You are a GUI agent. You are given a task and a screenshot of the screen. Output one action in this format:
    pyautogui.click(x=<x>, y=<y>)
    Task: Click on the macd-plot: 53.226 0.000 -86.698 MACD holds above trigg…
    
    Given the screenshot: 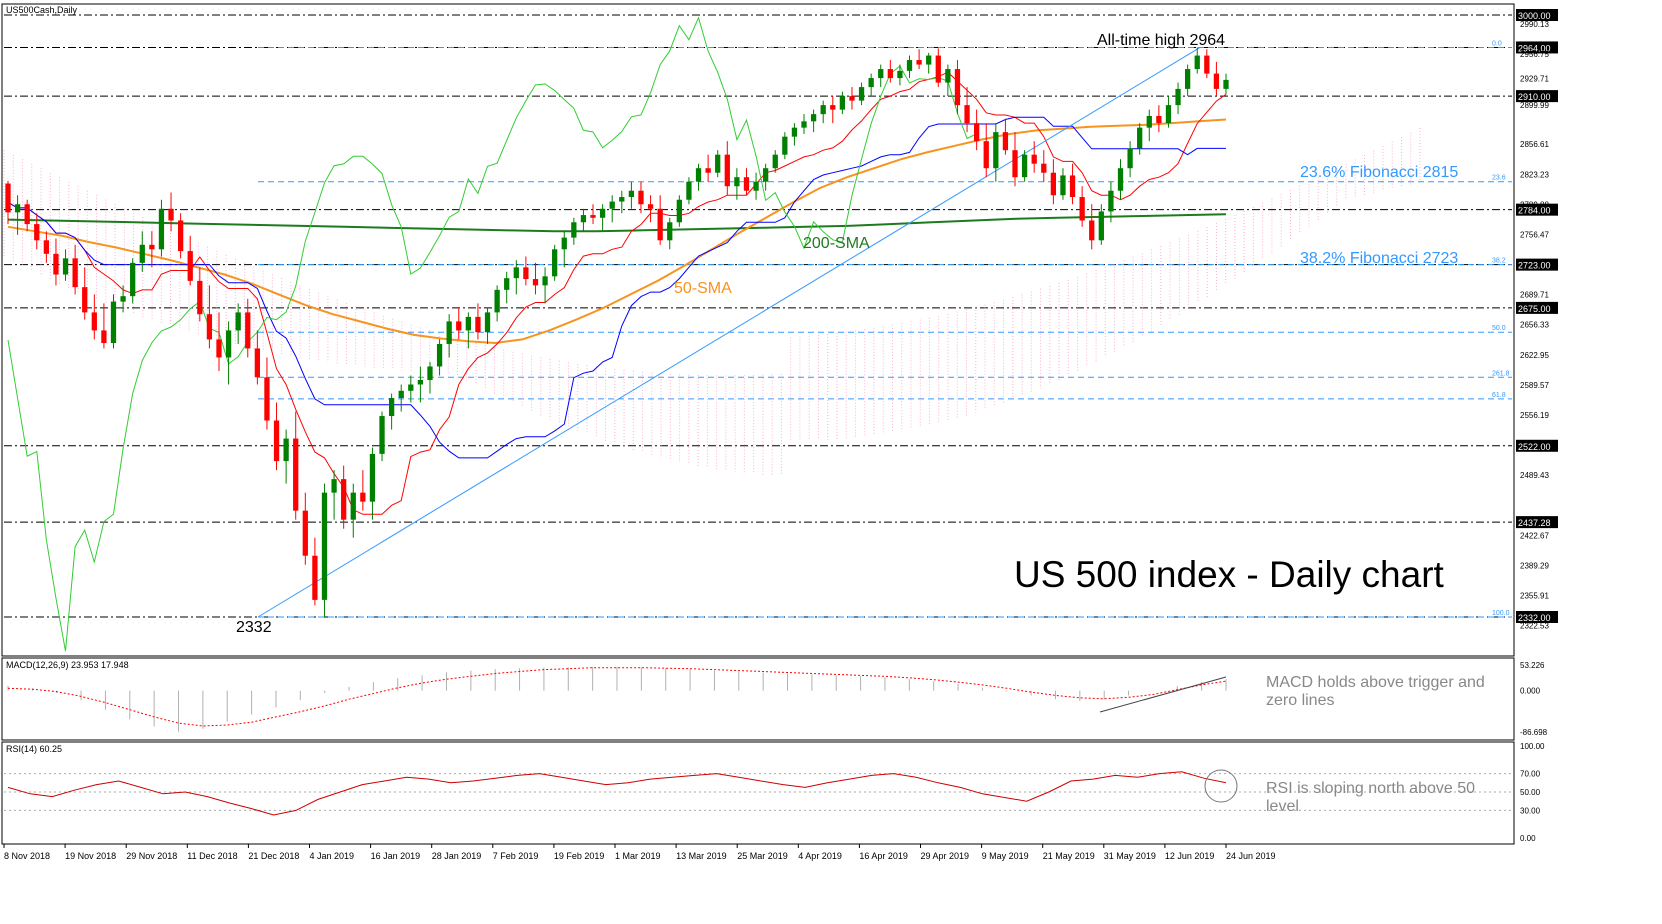 What is the action you would take?
    pyautogui.click(x=777, y=699)
    